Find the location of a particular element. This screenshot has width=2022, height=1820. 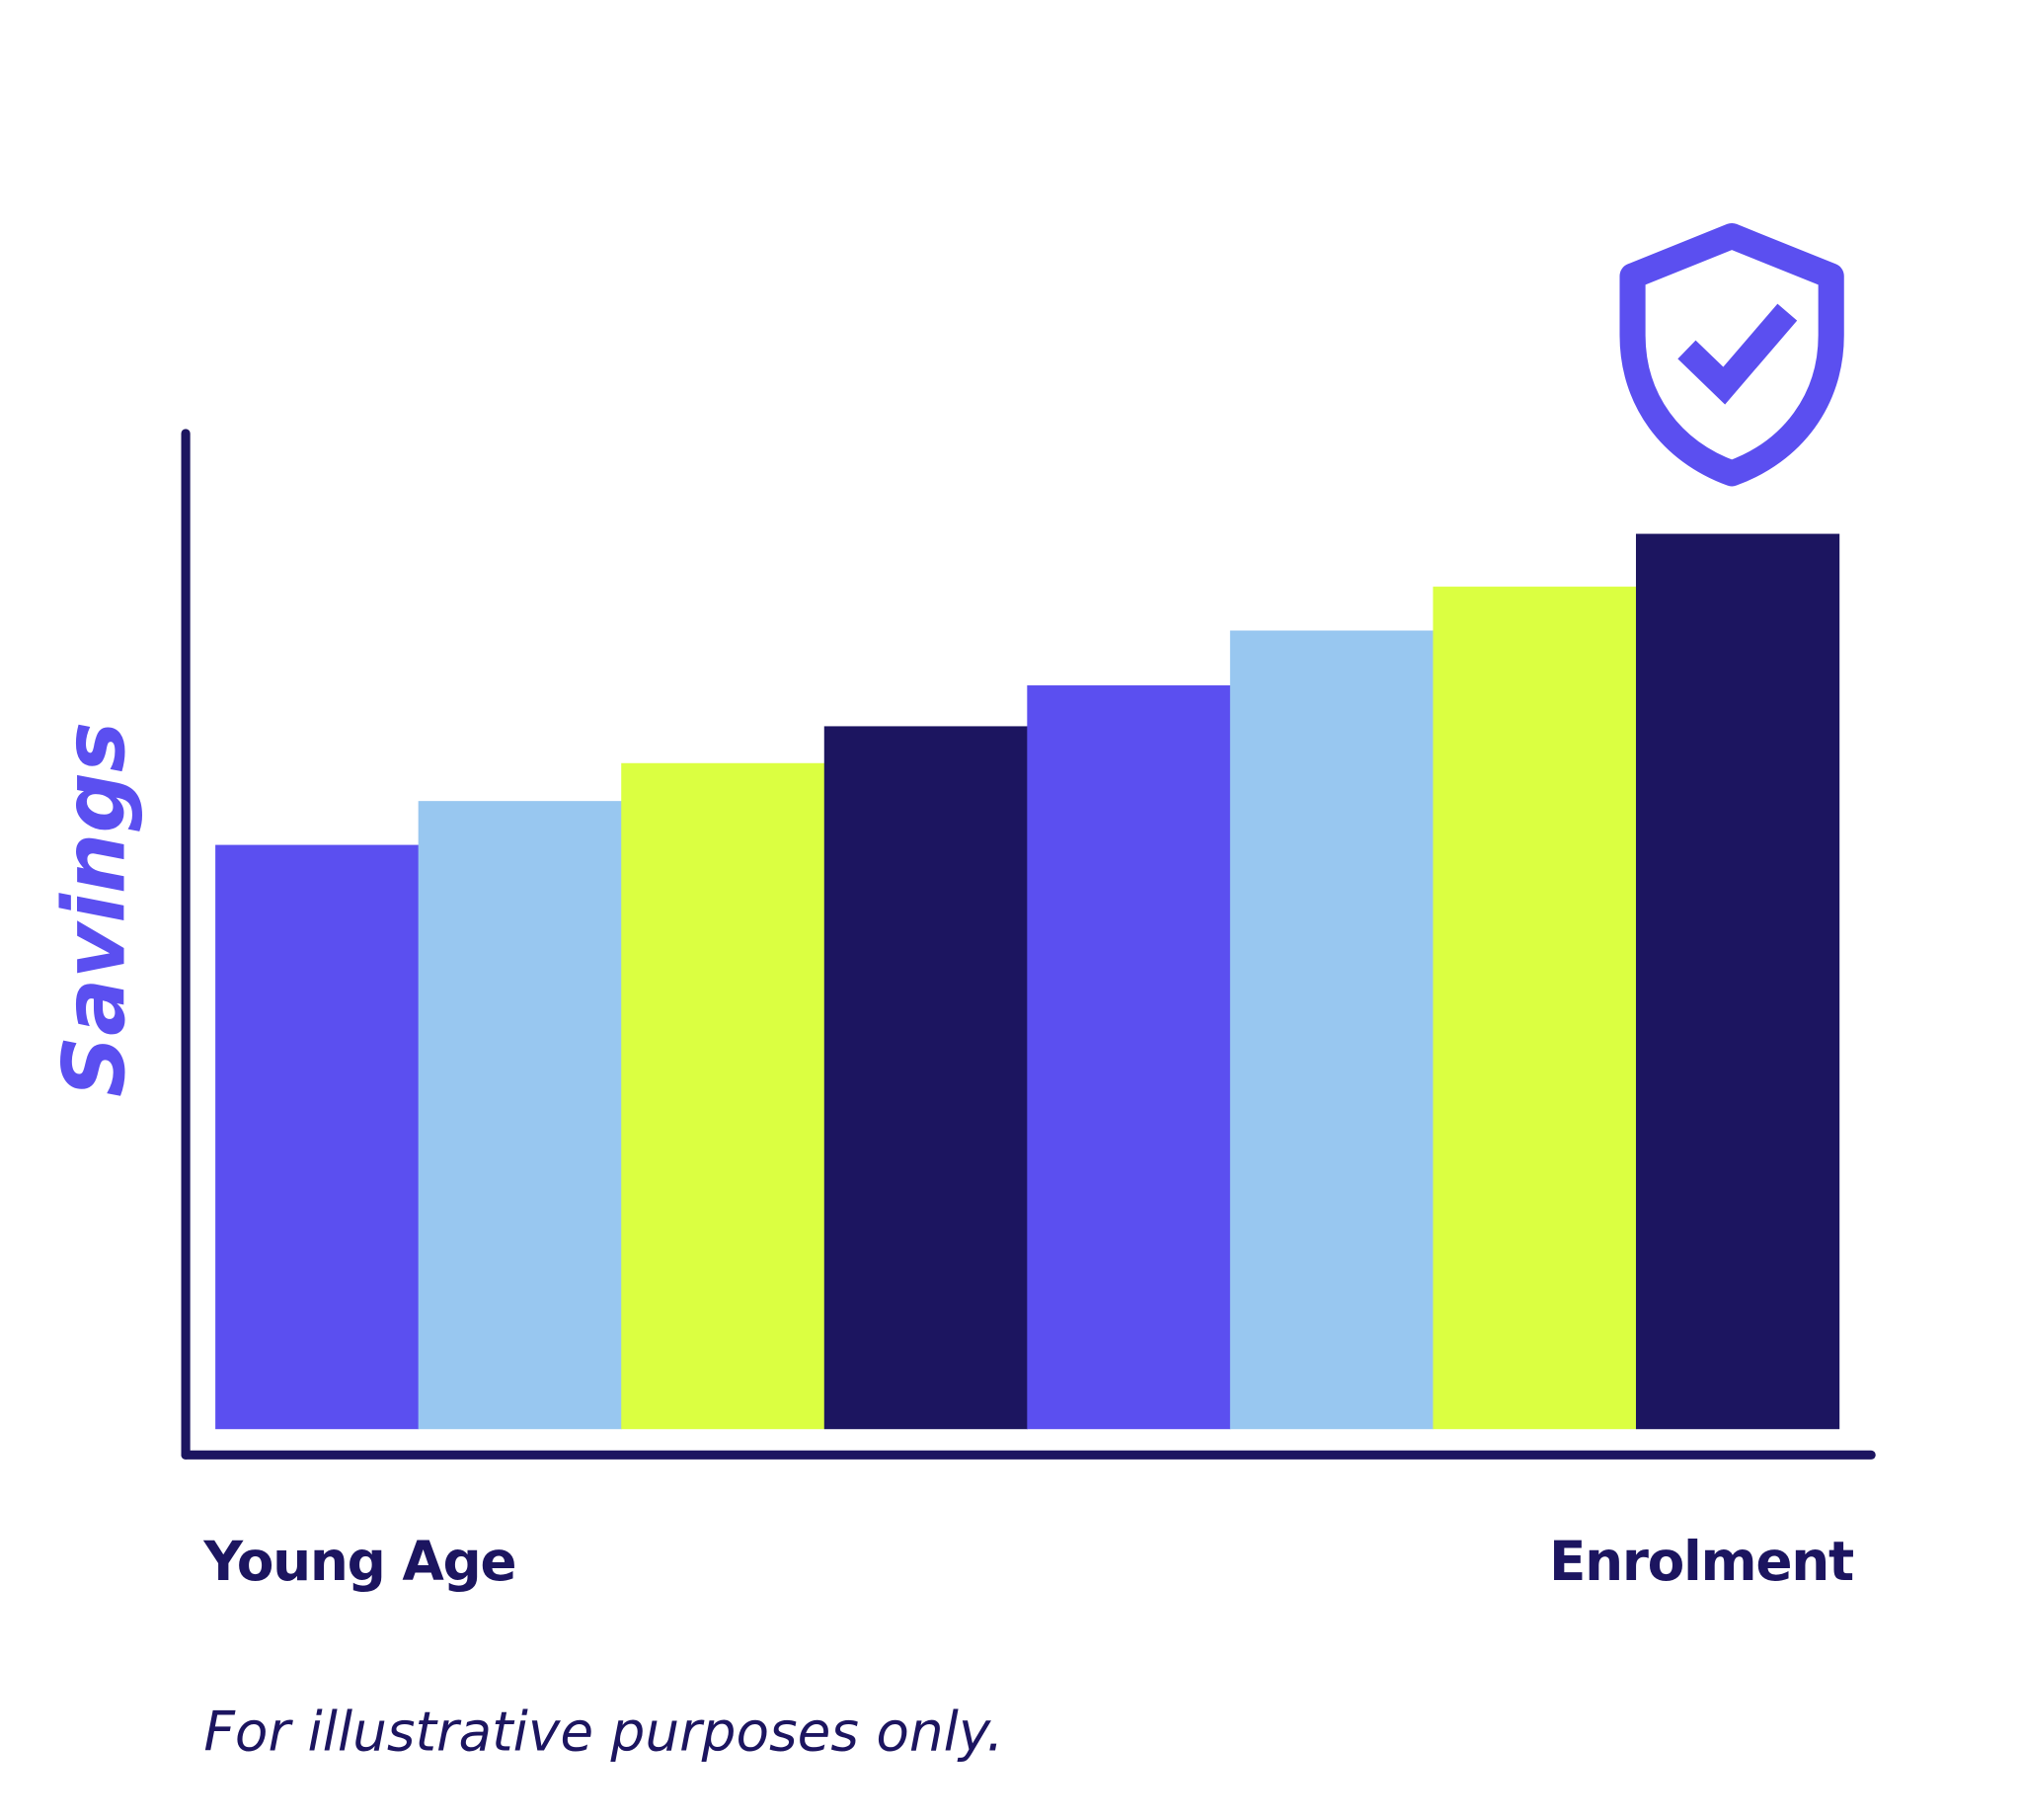

x-axis-end-label: Enrolment is located at coordinates (1701, 1561).